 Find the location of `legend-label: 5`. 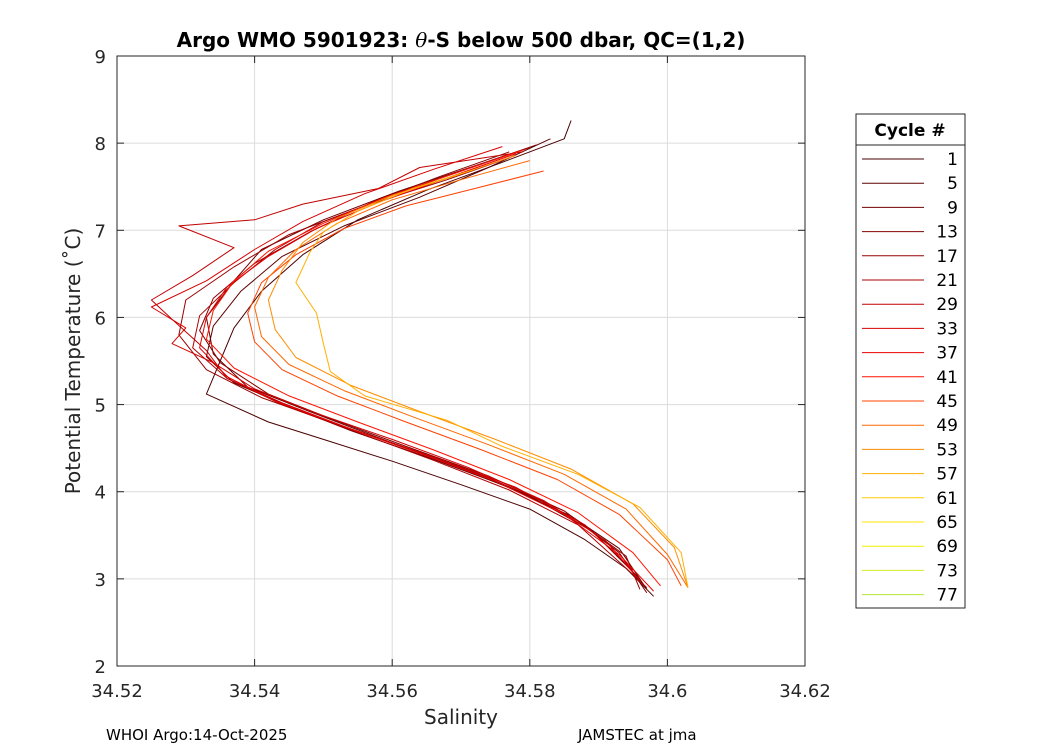

legend-label: 5 is located at coordinates (952, 184).